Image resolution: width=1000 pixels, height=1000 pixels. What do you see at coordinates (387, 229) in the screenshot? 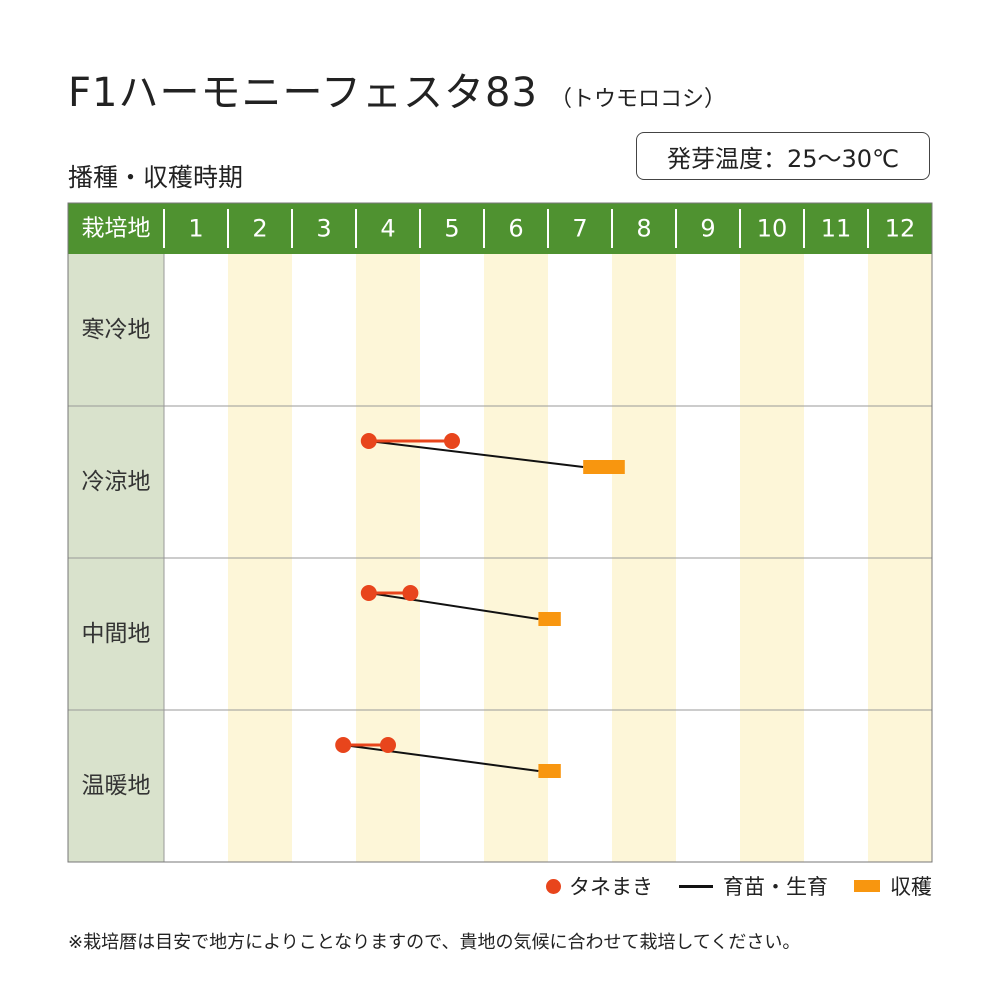
I see `month-label-4: 4` at bounding box center [387, 229].